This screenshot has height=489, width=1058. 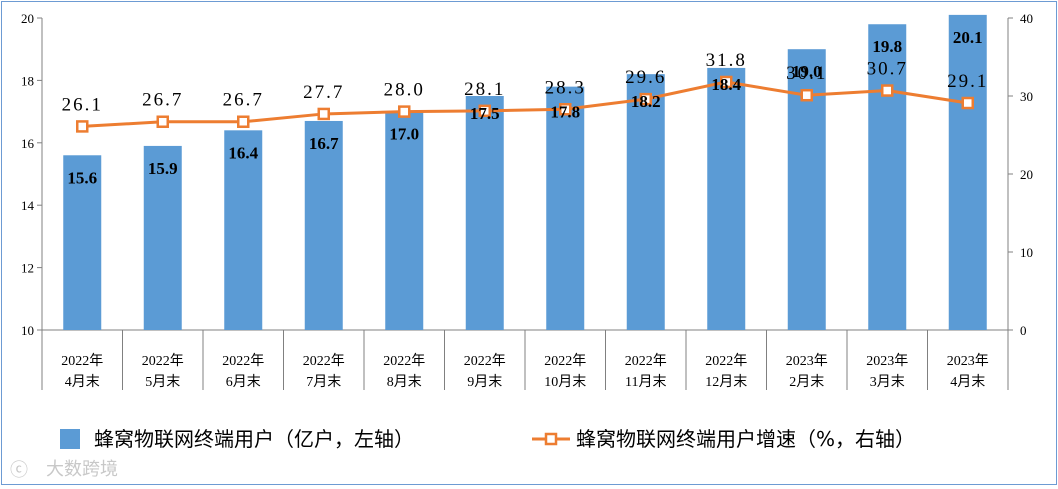 I want to click on bar-data-label: 17.5, so click(x=485, y=113).